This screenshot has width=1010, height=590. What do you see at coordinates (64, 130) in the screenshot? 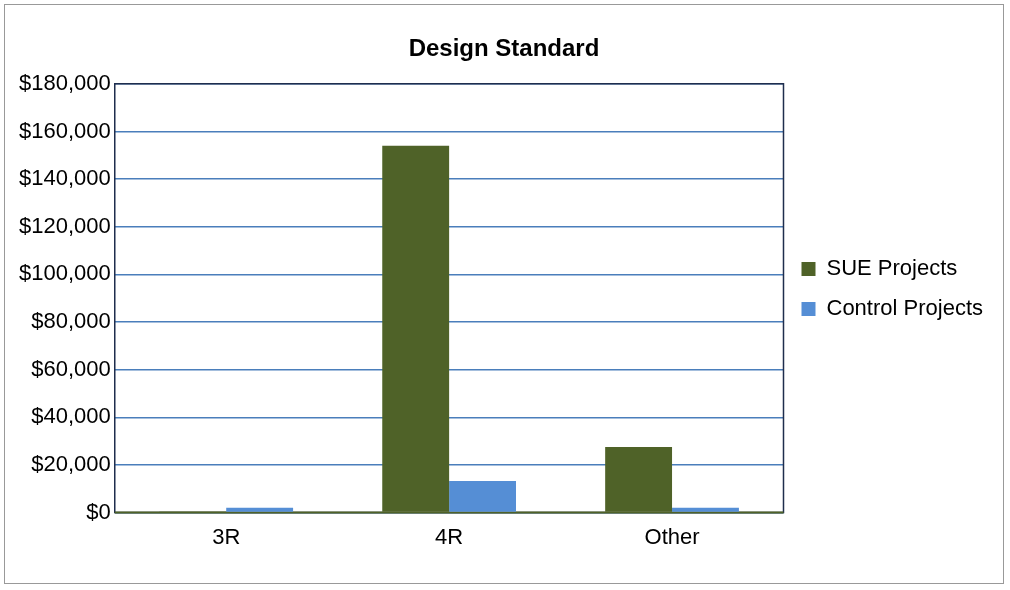
I see `y-tick-label: $160,000` at bounding box center [64, 130].